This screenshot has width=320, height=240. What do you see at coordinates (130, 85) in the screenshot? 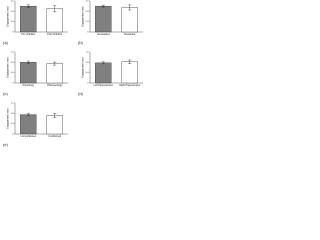
I see `x-tick-label: Right Hippocampus` at bounding box center [130, 85].